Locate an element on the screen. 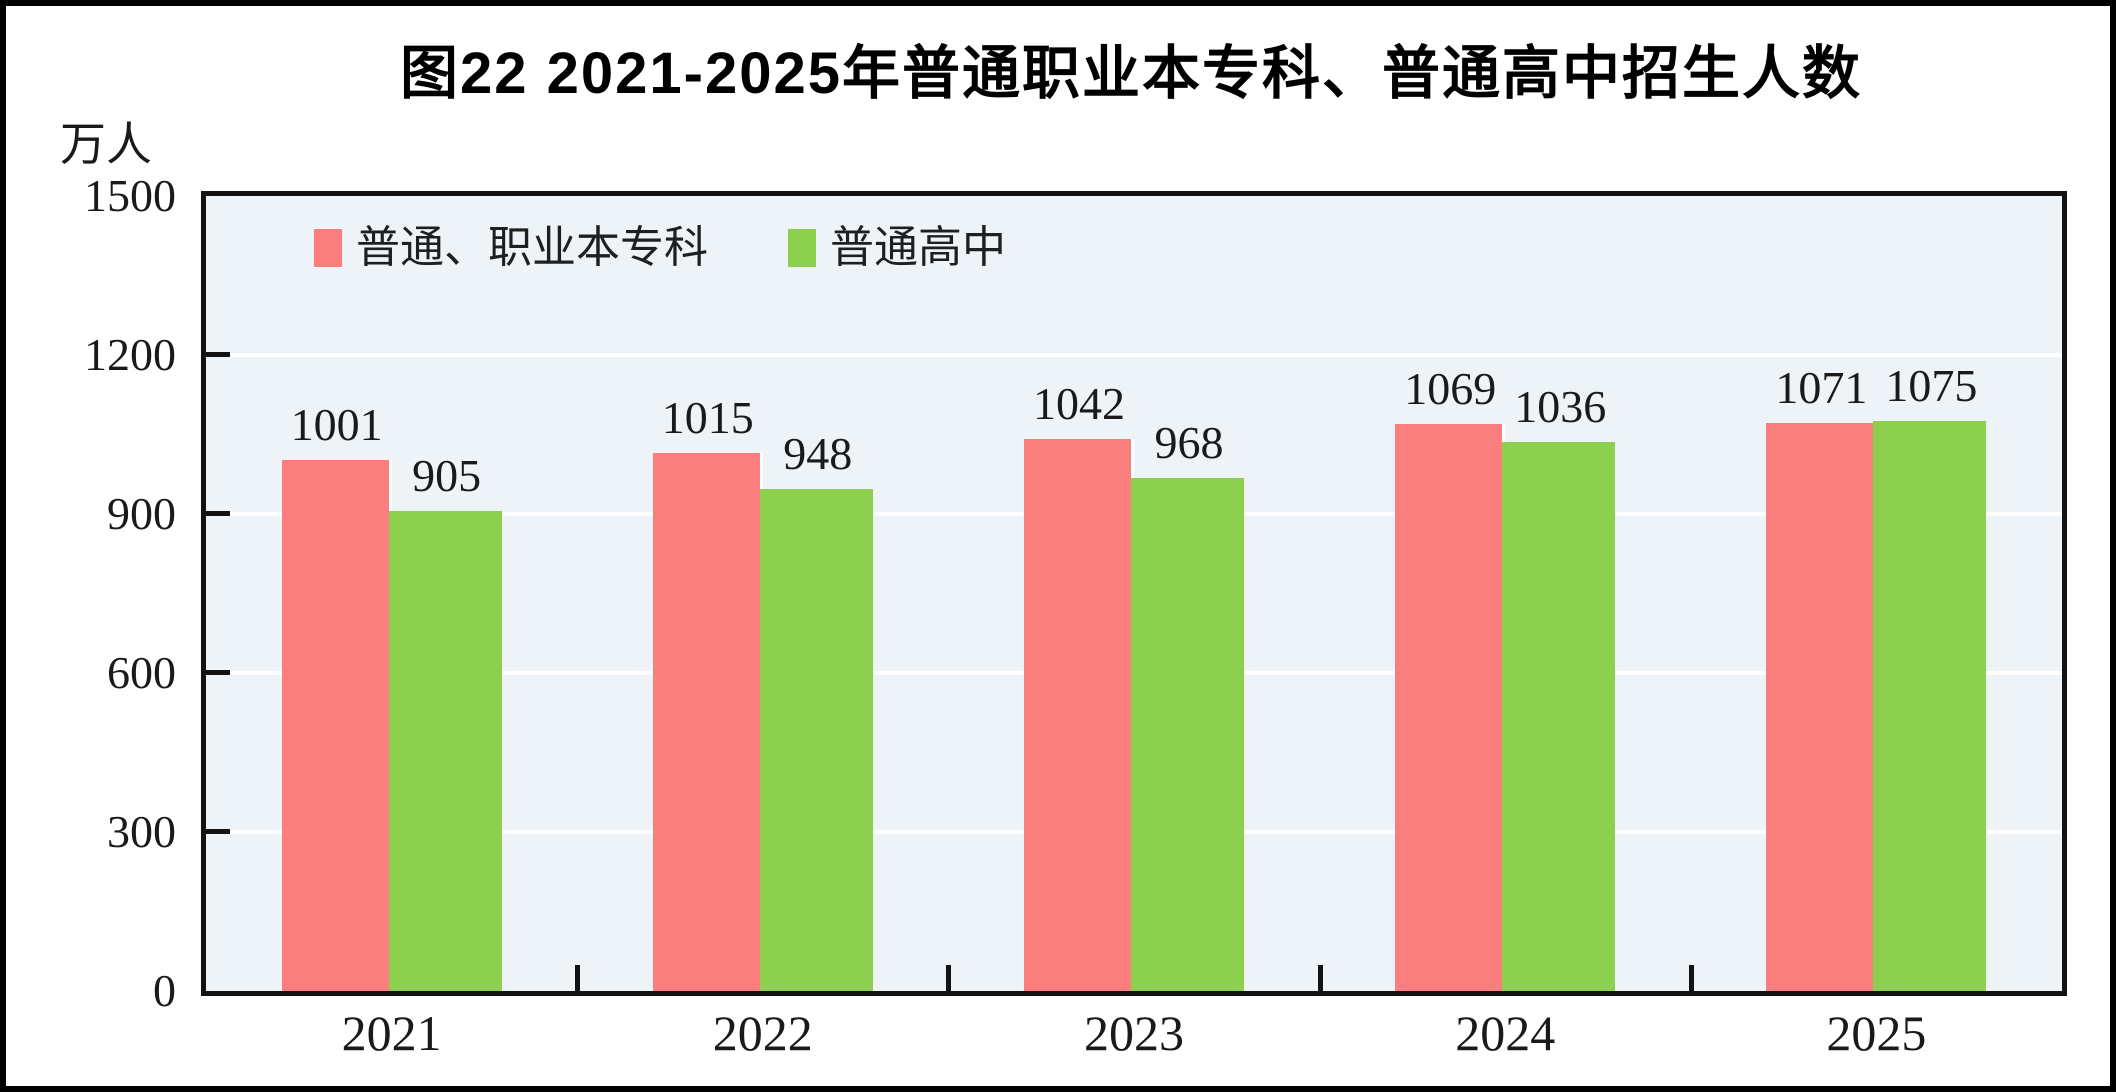 The image size is (2116, 1092). y-axis-tick-label-1200: 1200 is located at coordinates (130, 354).